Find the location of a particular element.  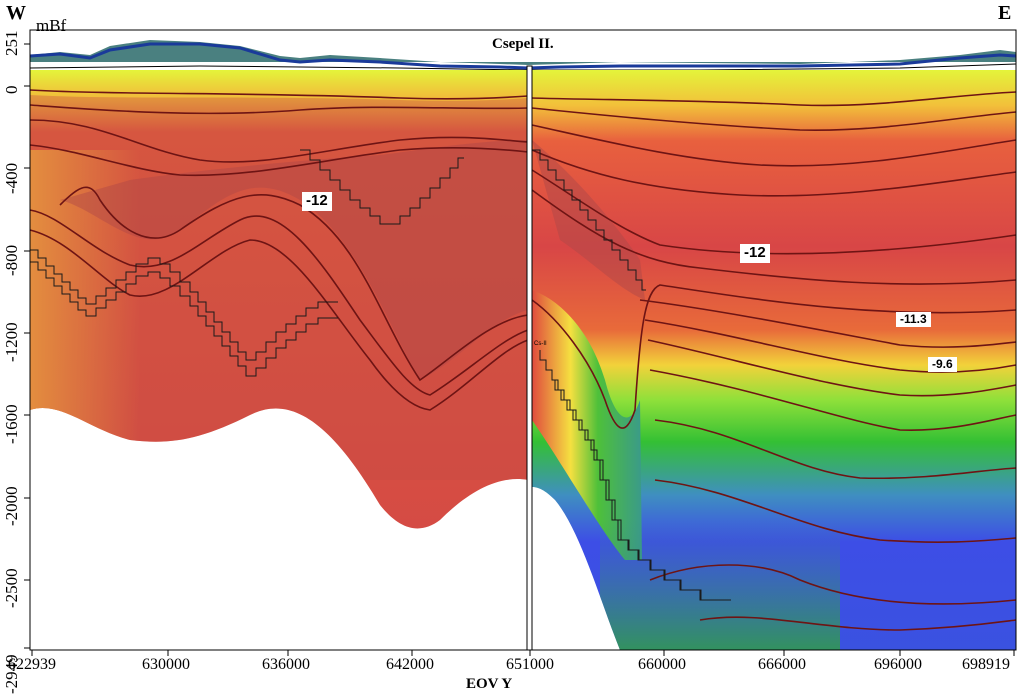

y-tick-label: -2500 is located at coordinates (11, 588).